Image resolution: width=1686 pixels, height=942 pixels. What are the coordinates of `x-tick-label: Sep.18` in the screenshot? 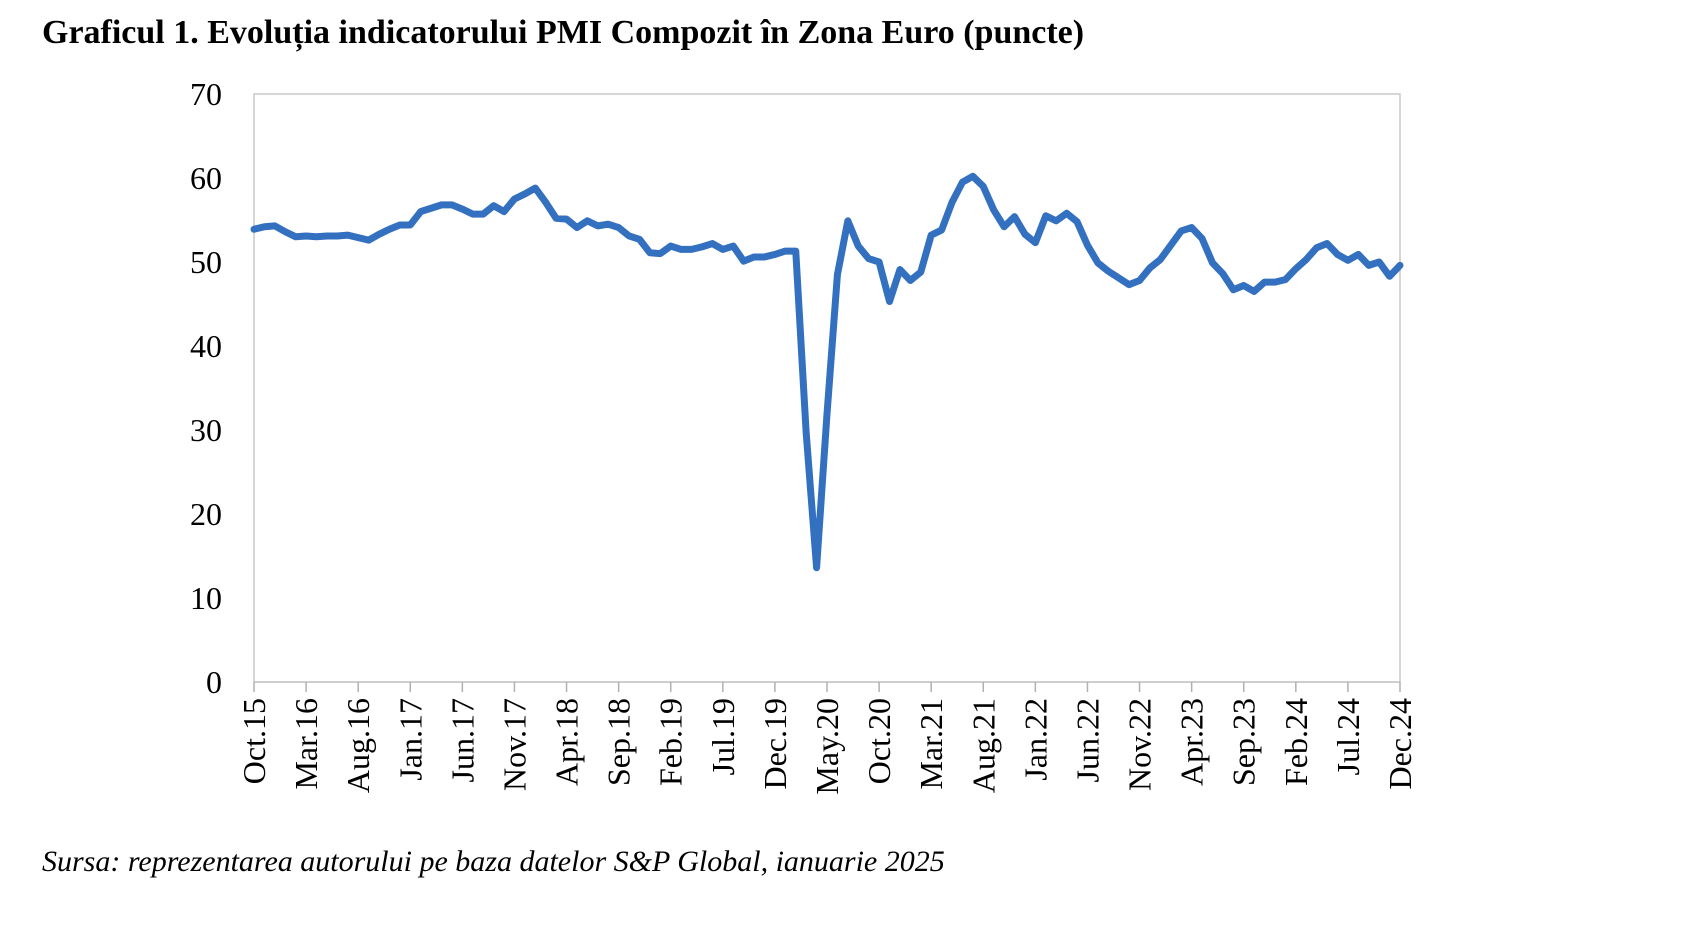 It's located at (619, 742).